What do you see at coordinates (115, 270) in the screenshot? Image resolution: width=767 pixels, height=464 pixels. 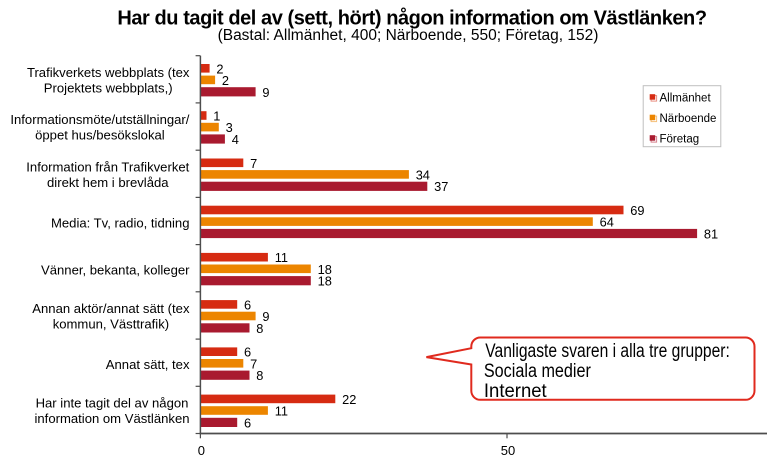 I see `svg-text: Vänner, bekanta, kolleger` at bounding box center [115, 270].